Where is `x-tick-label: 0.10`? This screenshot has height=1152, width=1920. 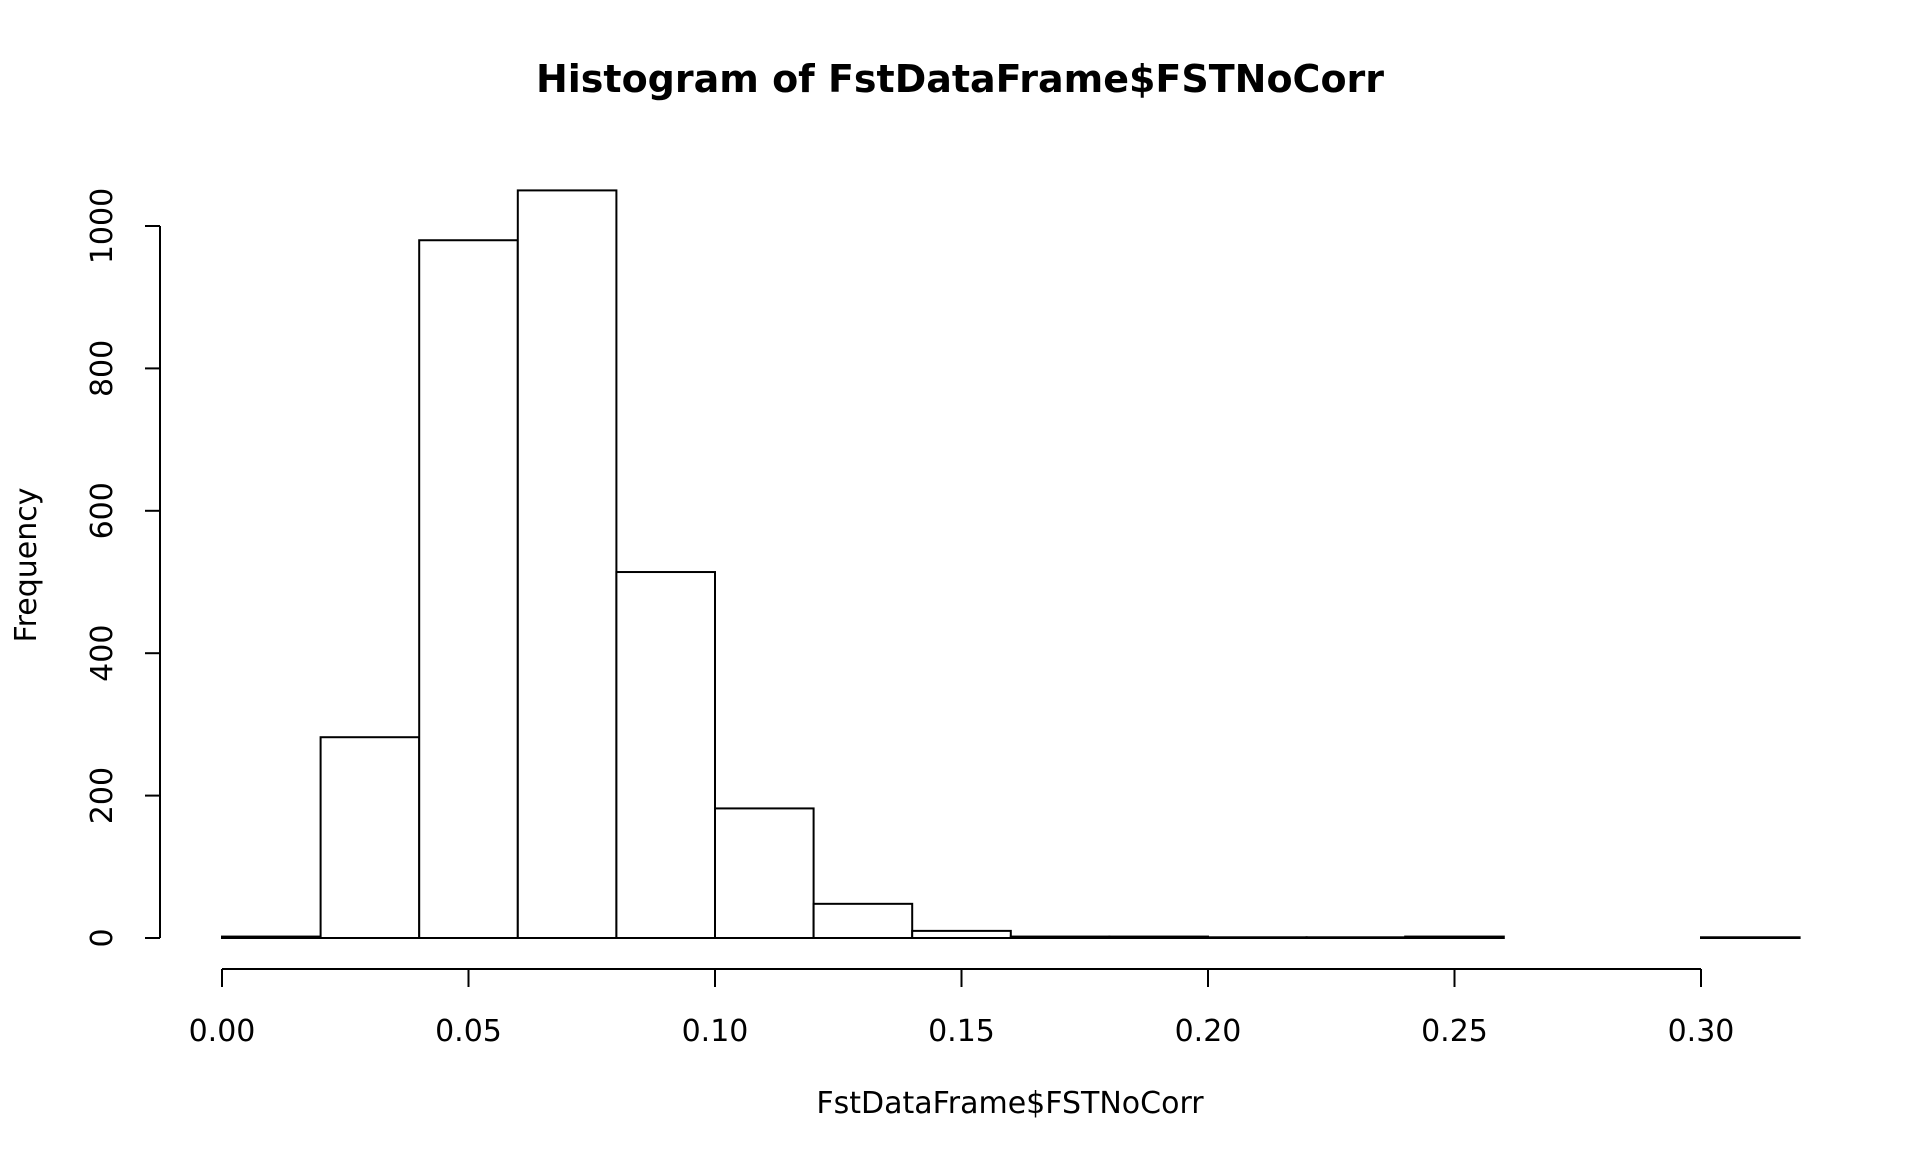
x-tick-label: 0.10 is located at coordinates (715, 1031).